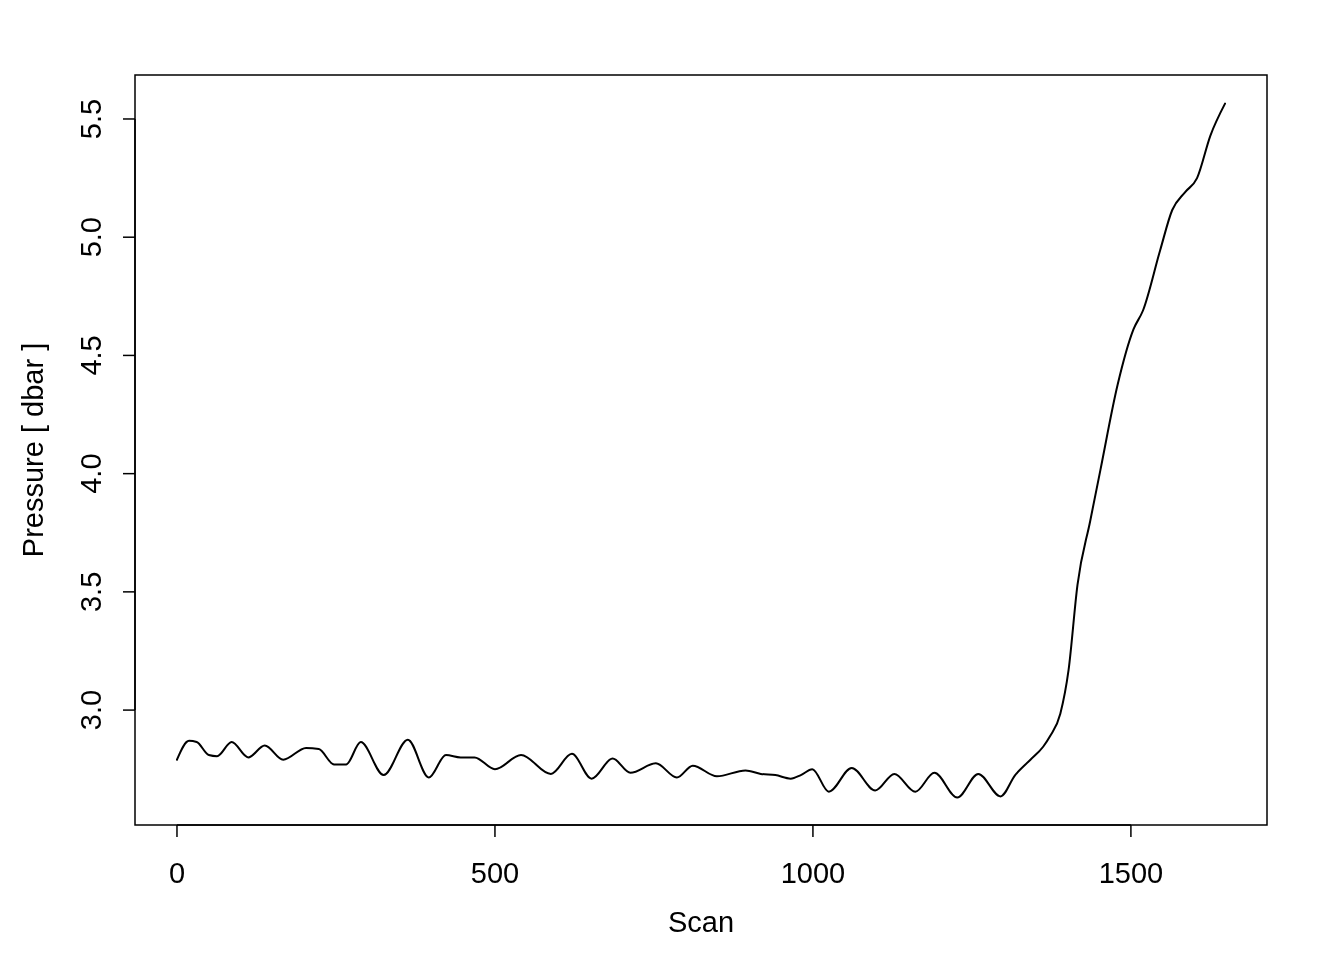 This screenshot has height=960, width=1344. I want to click on x-tick-label: 1500, so click(1131, 873).